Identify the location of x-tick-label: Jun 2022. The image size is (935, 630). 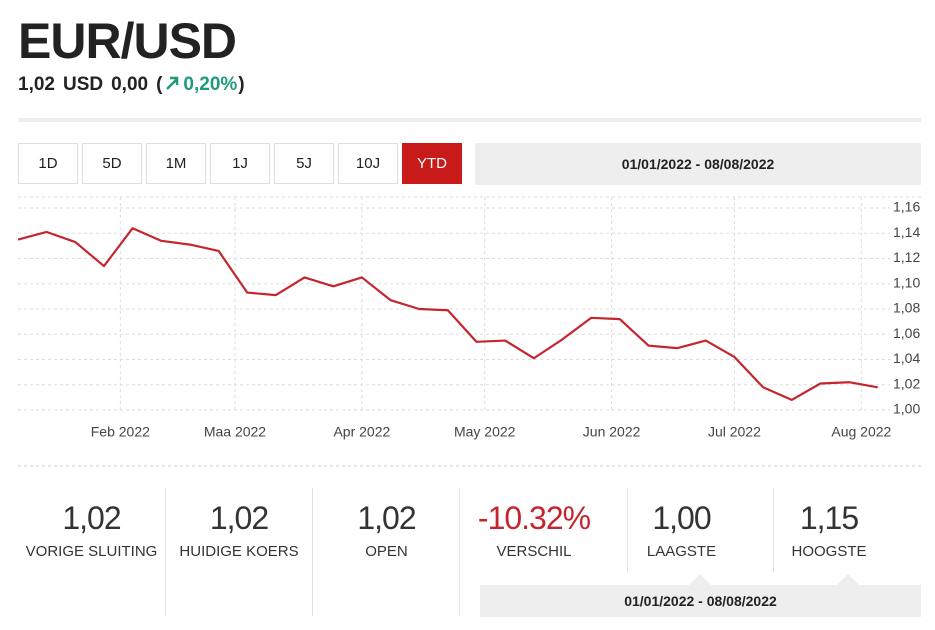
(612, 432).